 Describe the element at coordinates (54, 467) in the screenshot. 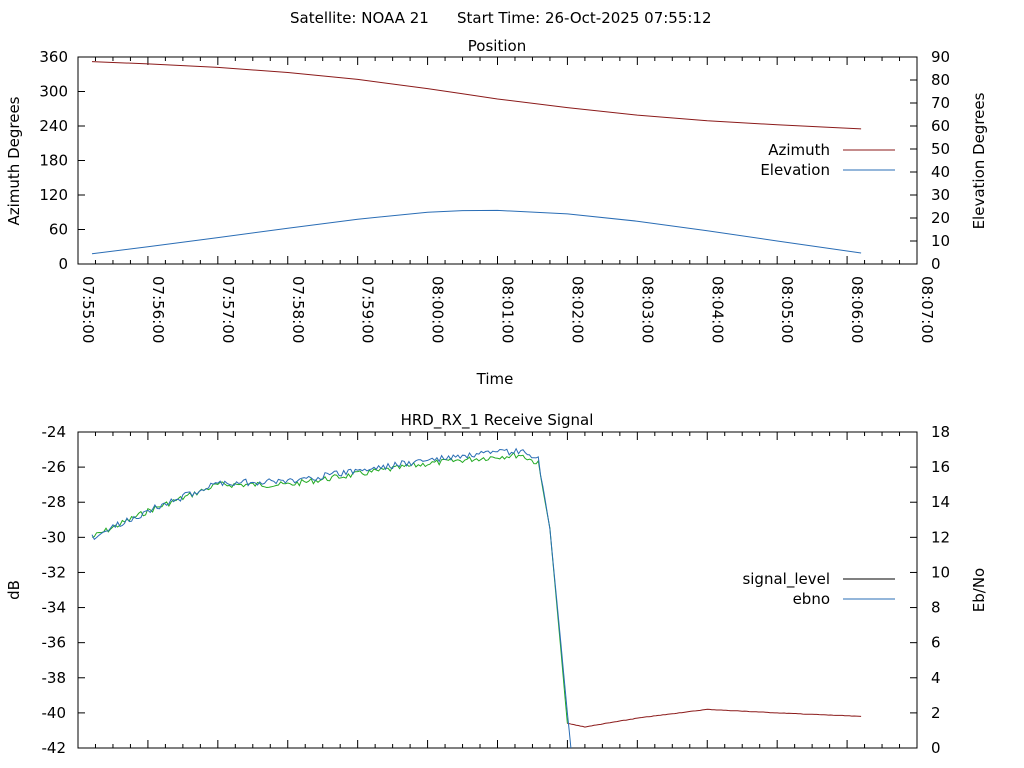

I see `db-tick-label: -26` at that location.